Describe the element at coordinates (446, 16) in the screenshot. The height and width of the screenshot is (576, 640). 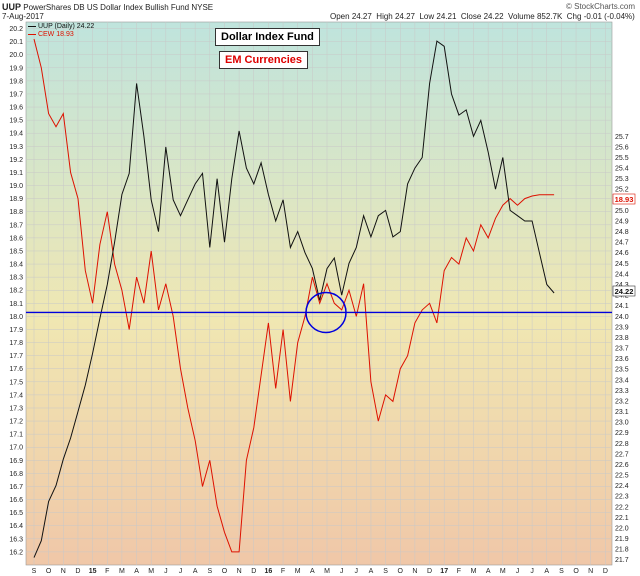
I see `low-value: 24.21` at that location.